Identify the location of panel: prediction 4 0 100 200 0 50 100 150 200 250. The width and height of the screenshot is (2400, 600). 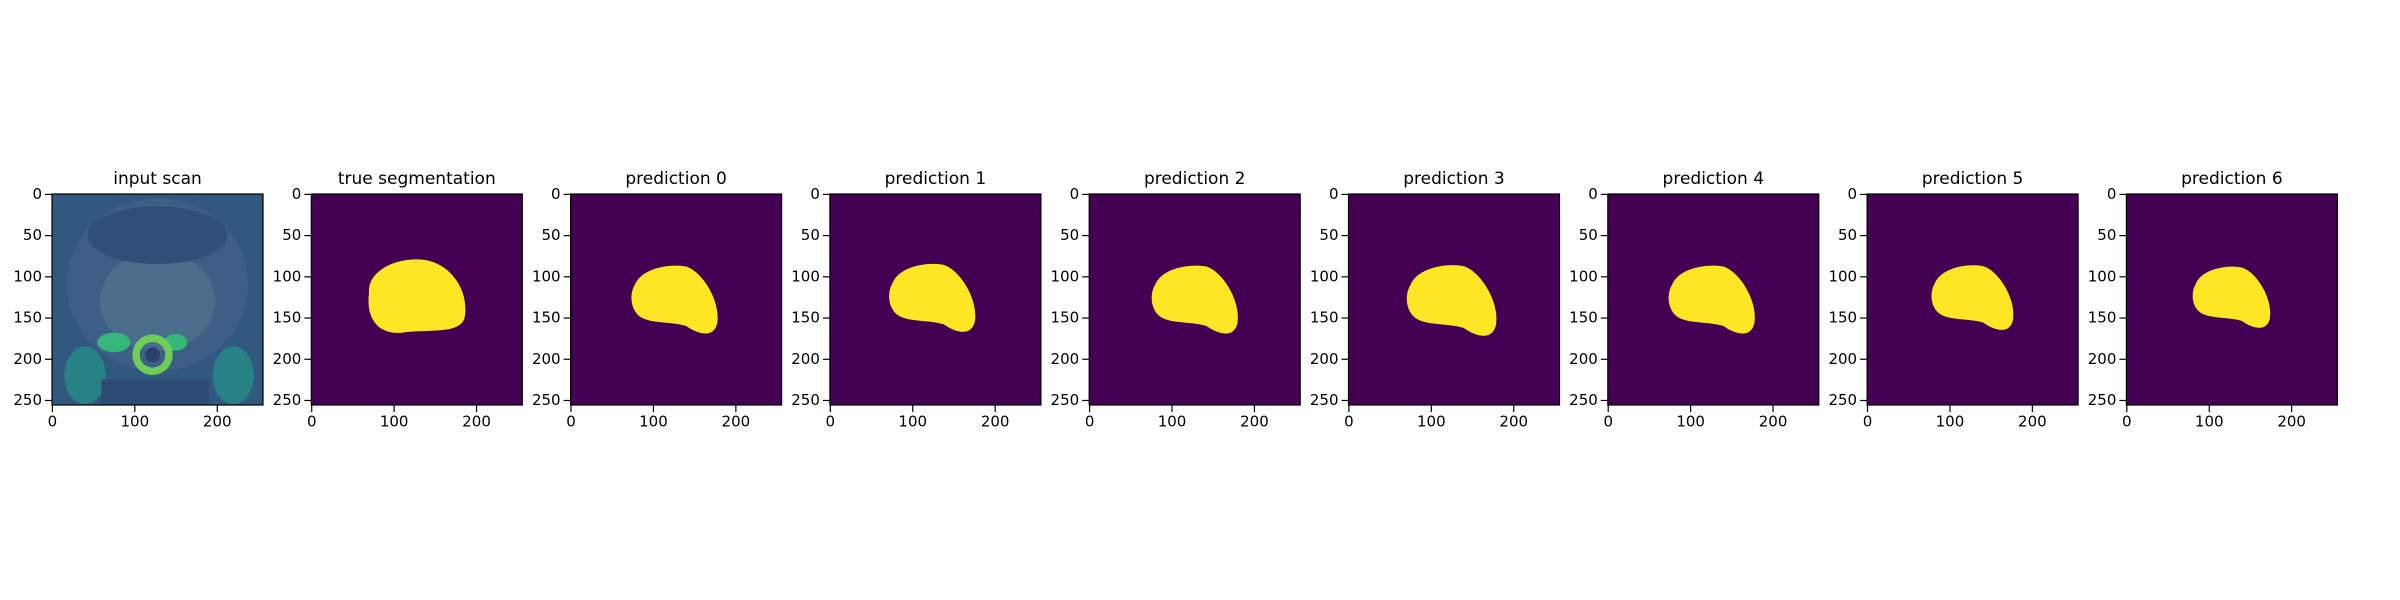
(1694, 300).